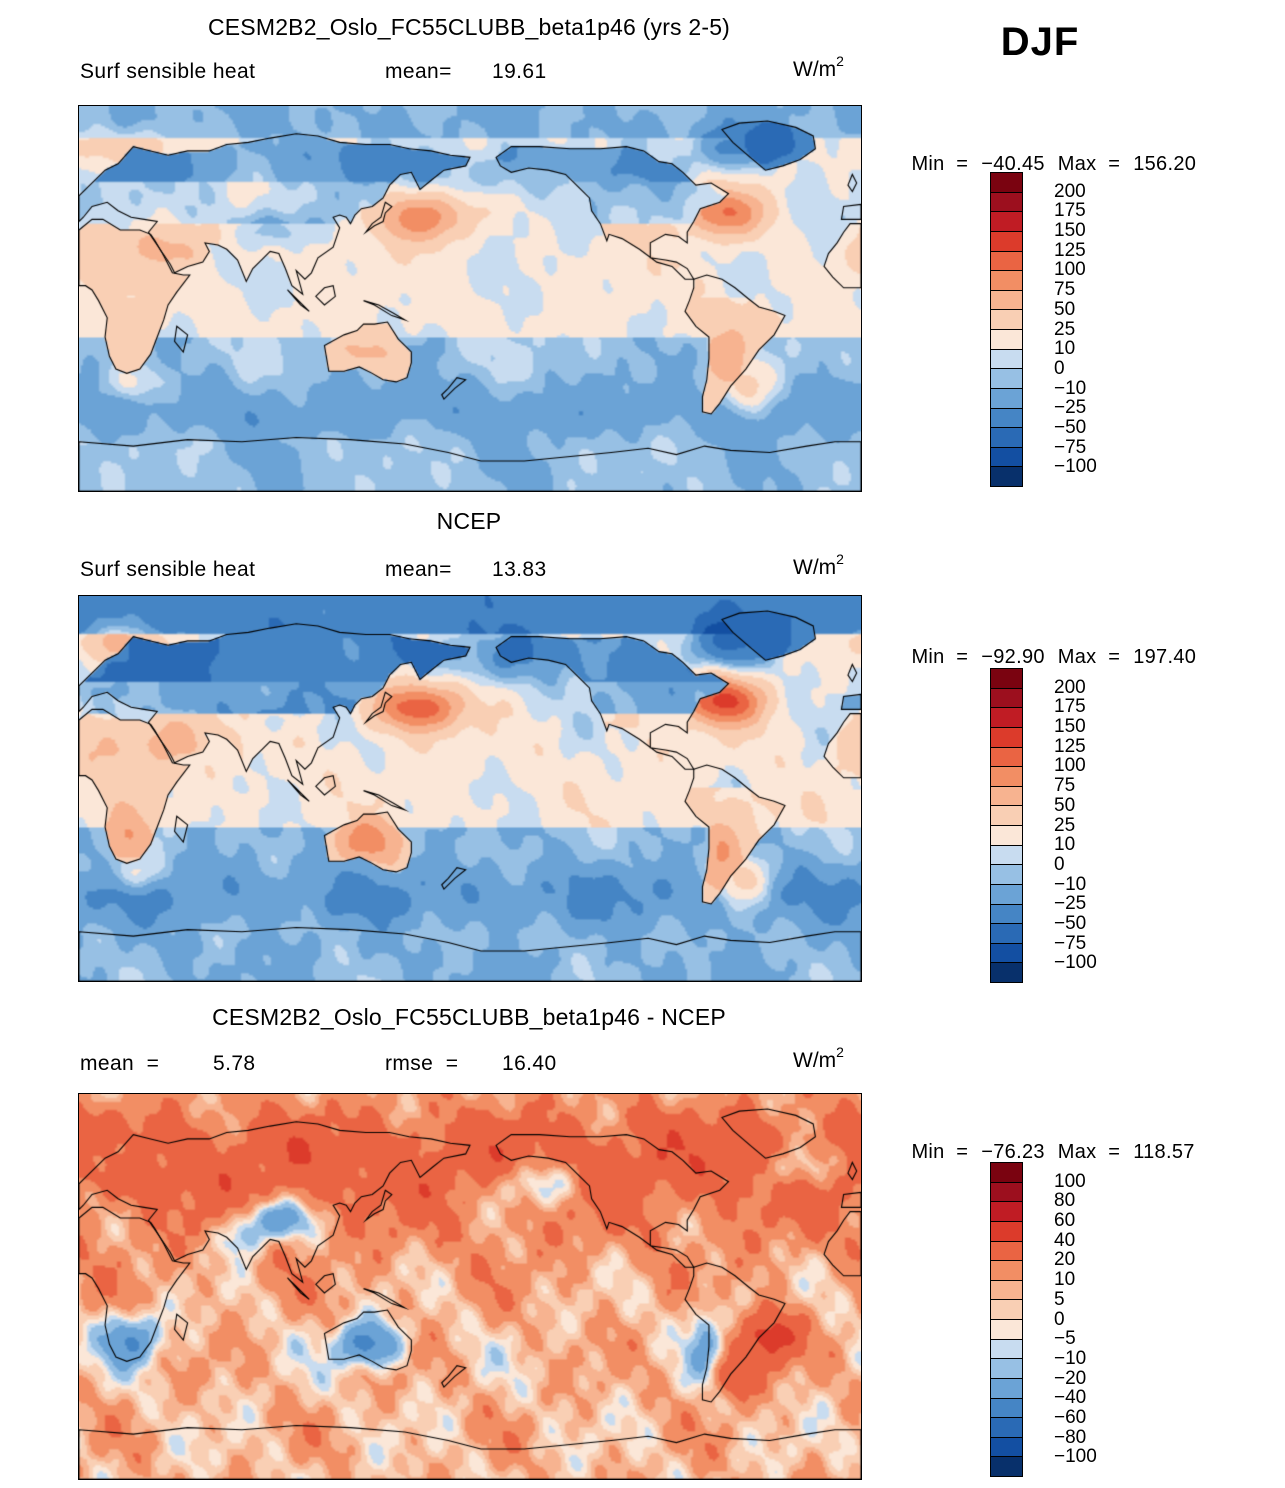 The width and height of the screenshot is (1285, 1488). What do you see at coordinates (469, 1017) in the screenshot?
I see `panel-title: CESM2B2_Oslo_FC55CLUBB_beta1p46 - NCEP` at bounding box center [469, 1017].